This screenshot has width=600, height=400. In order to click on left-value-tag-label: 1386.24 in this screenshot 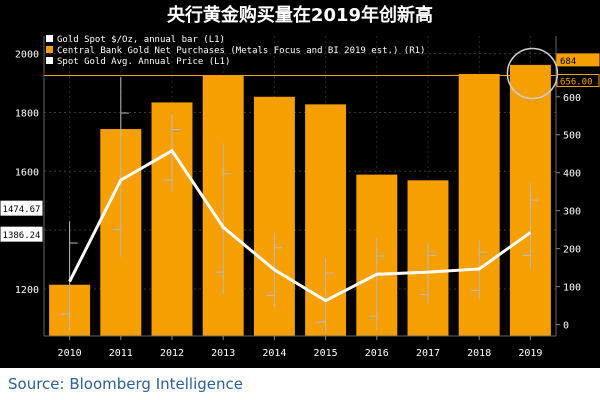, I will do `click(22, 236)`.